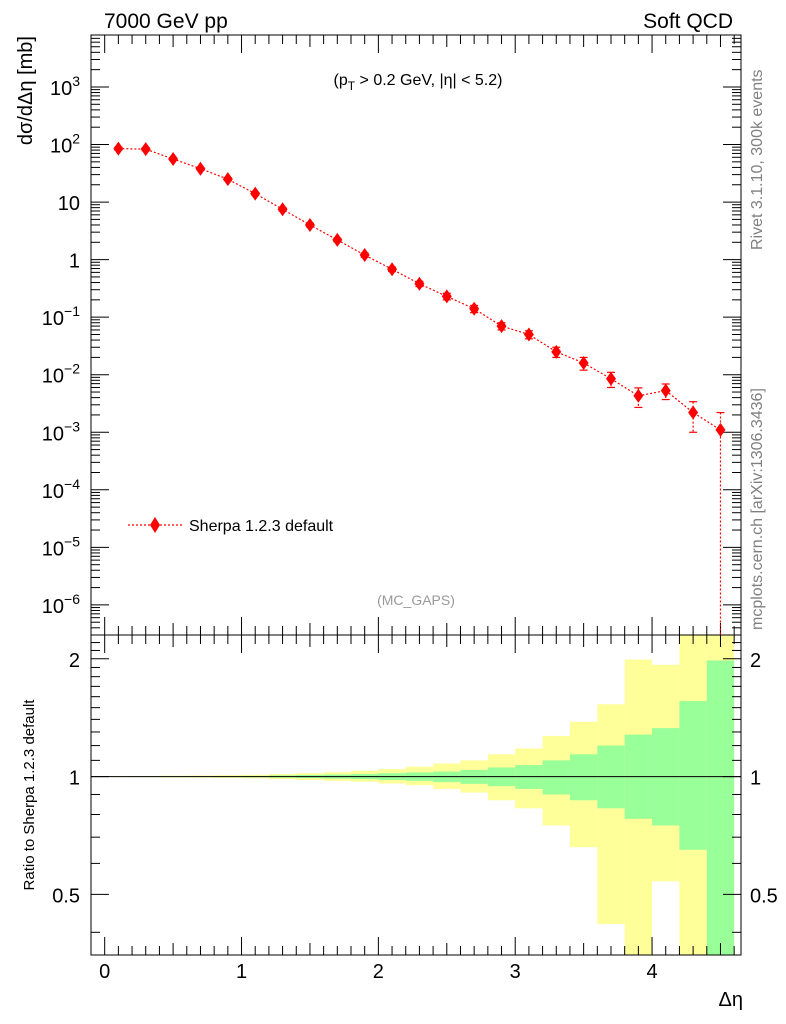 The height and width of the screenshot is (1024, 786). I want to click on ratio-y-tick-label-right: 2, so click(755, 661).